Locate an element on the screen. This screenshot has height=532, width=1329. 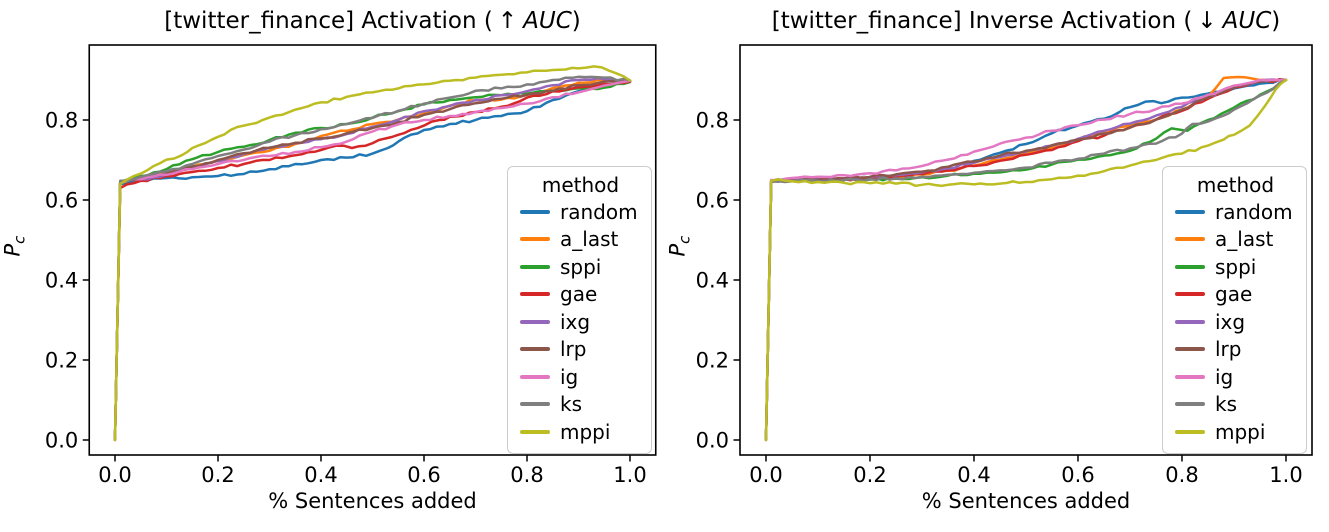
chart-title: [twitter_finance] Activation (↑ AUC) is located at coordinates (372, 21).